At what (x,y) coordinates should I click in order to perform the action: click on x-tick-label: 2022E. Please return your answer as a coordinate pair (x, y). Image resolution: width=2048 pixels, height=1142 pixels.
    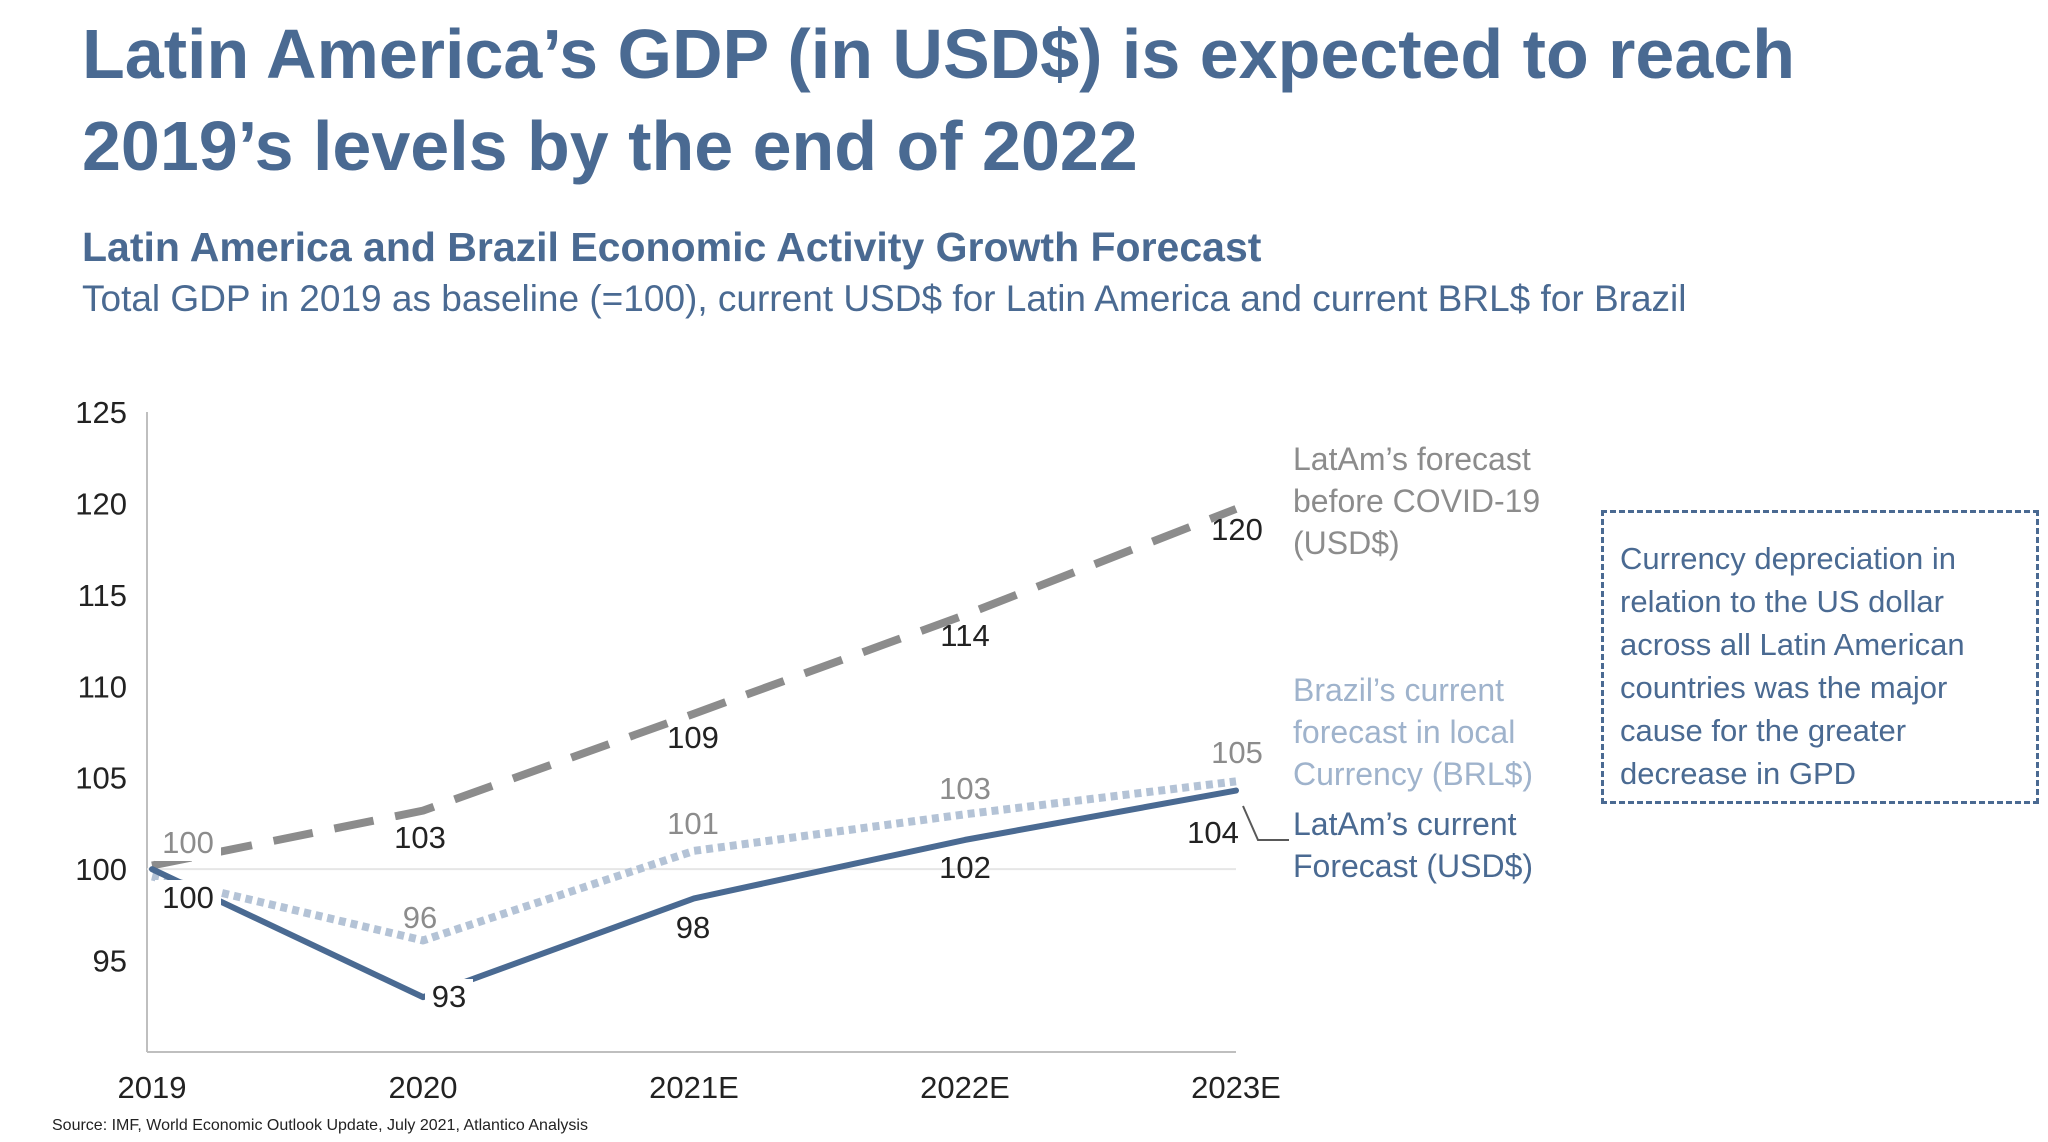
    Looking at the image, I should click on (965, 1087).